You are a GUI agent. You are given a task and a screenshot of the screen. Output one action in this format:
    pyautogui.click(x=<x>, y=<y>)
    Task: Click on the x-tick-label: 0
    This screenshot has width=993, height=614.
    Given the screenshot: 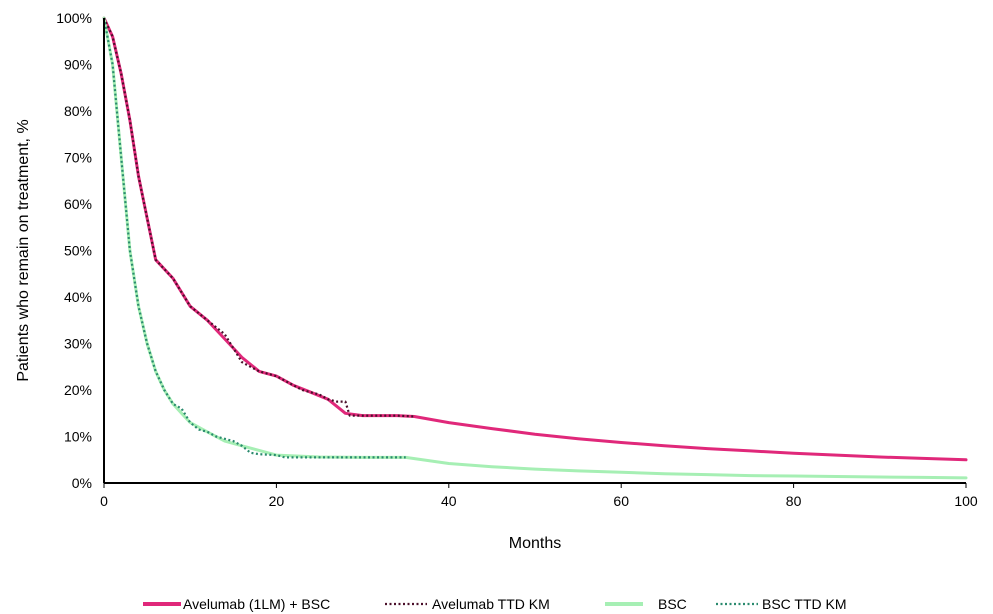 What is the action you would take?
    pyautogui.click(x=104, y=501)
    